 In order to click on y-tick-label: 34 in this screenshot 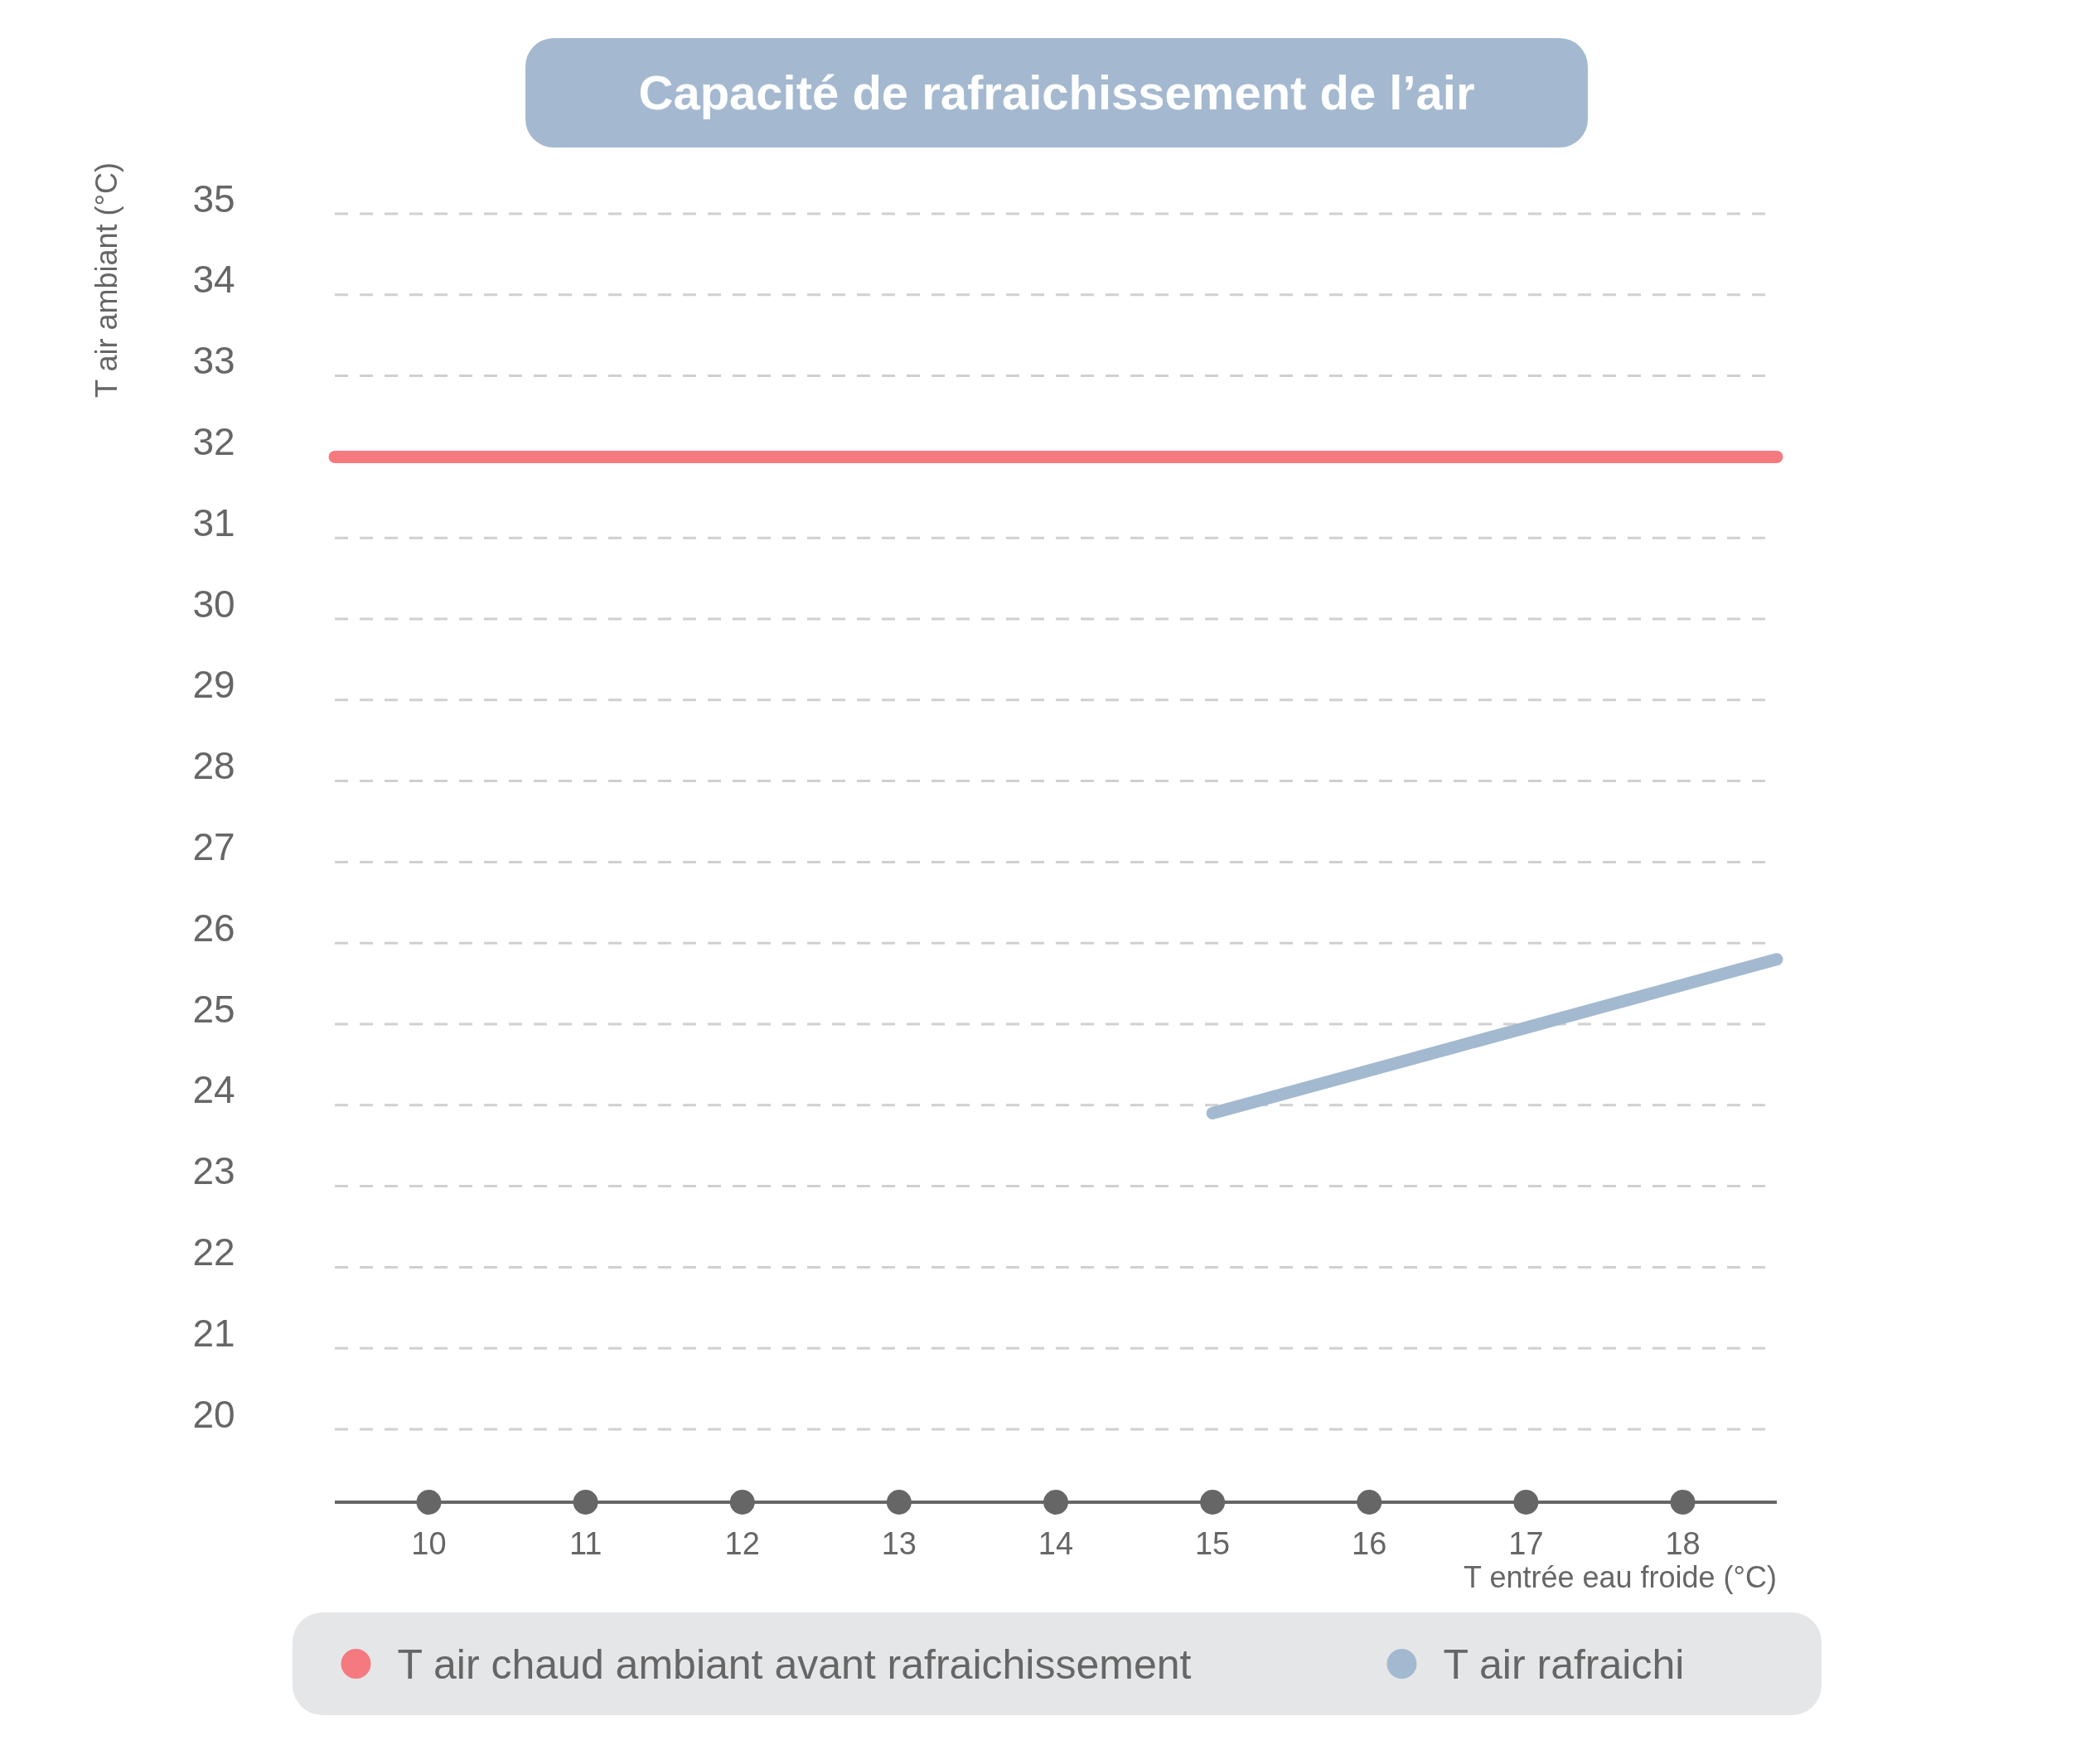, I will do `click(213, 280)`.